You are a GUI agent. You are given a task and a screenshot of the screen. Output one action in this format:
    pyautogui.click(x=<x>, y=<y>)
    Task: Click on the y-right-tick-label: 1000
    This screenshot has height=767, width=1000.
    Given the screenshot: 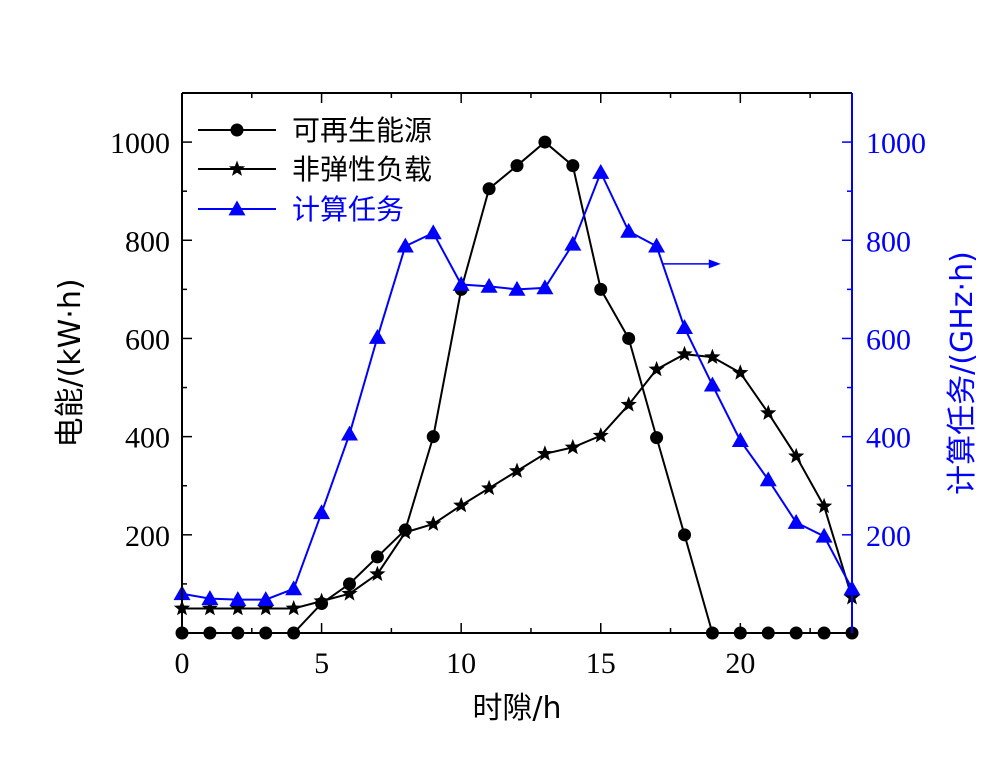 What is the action you would take?
    pyautogui.click(x=896, y=143)
    